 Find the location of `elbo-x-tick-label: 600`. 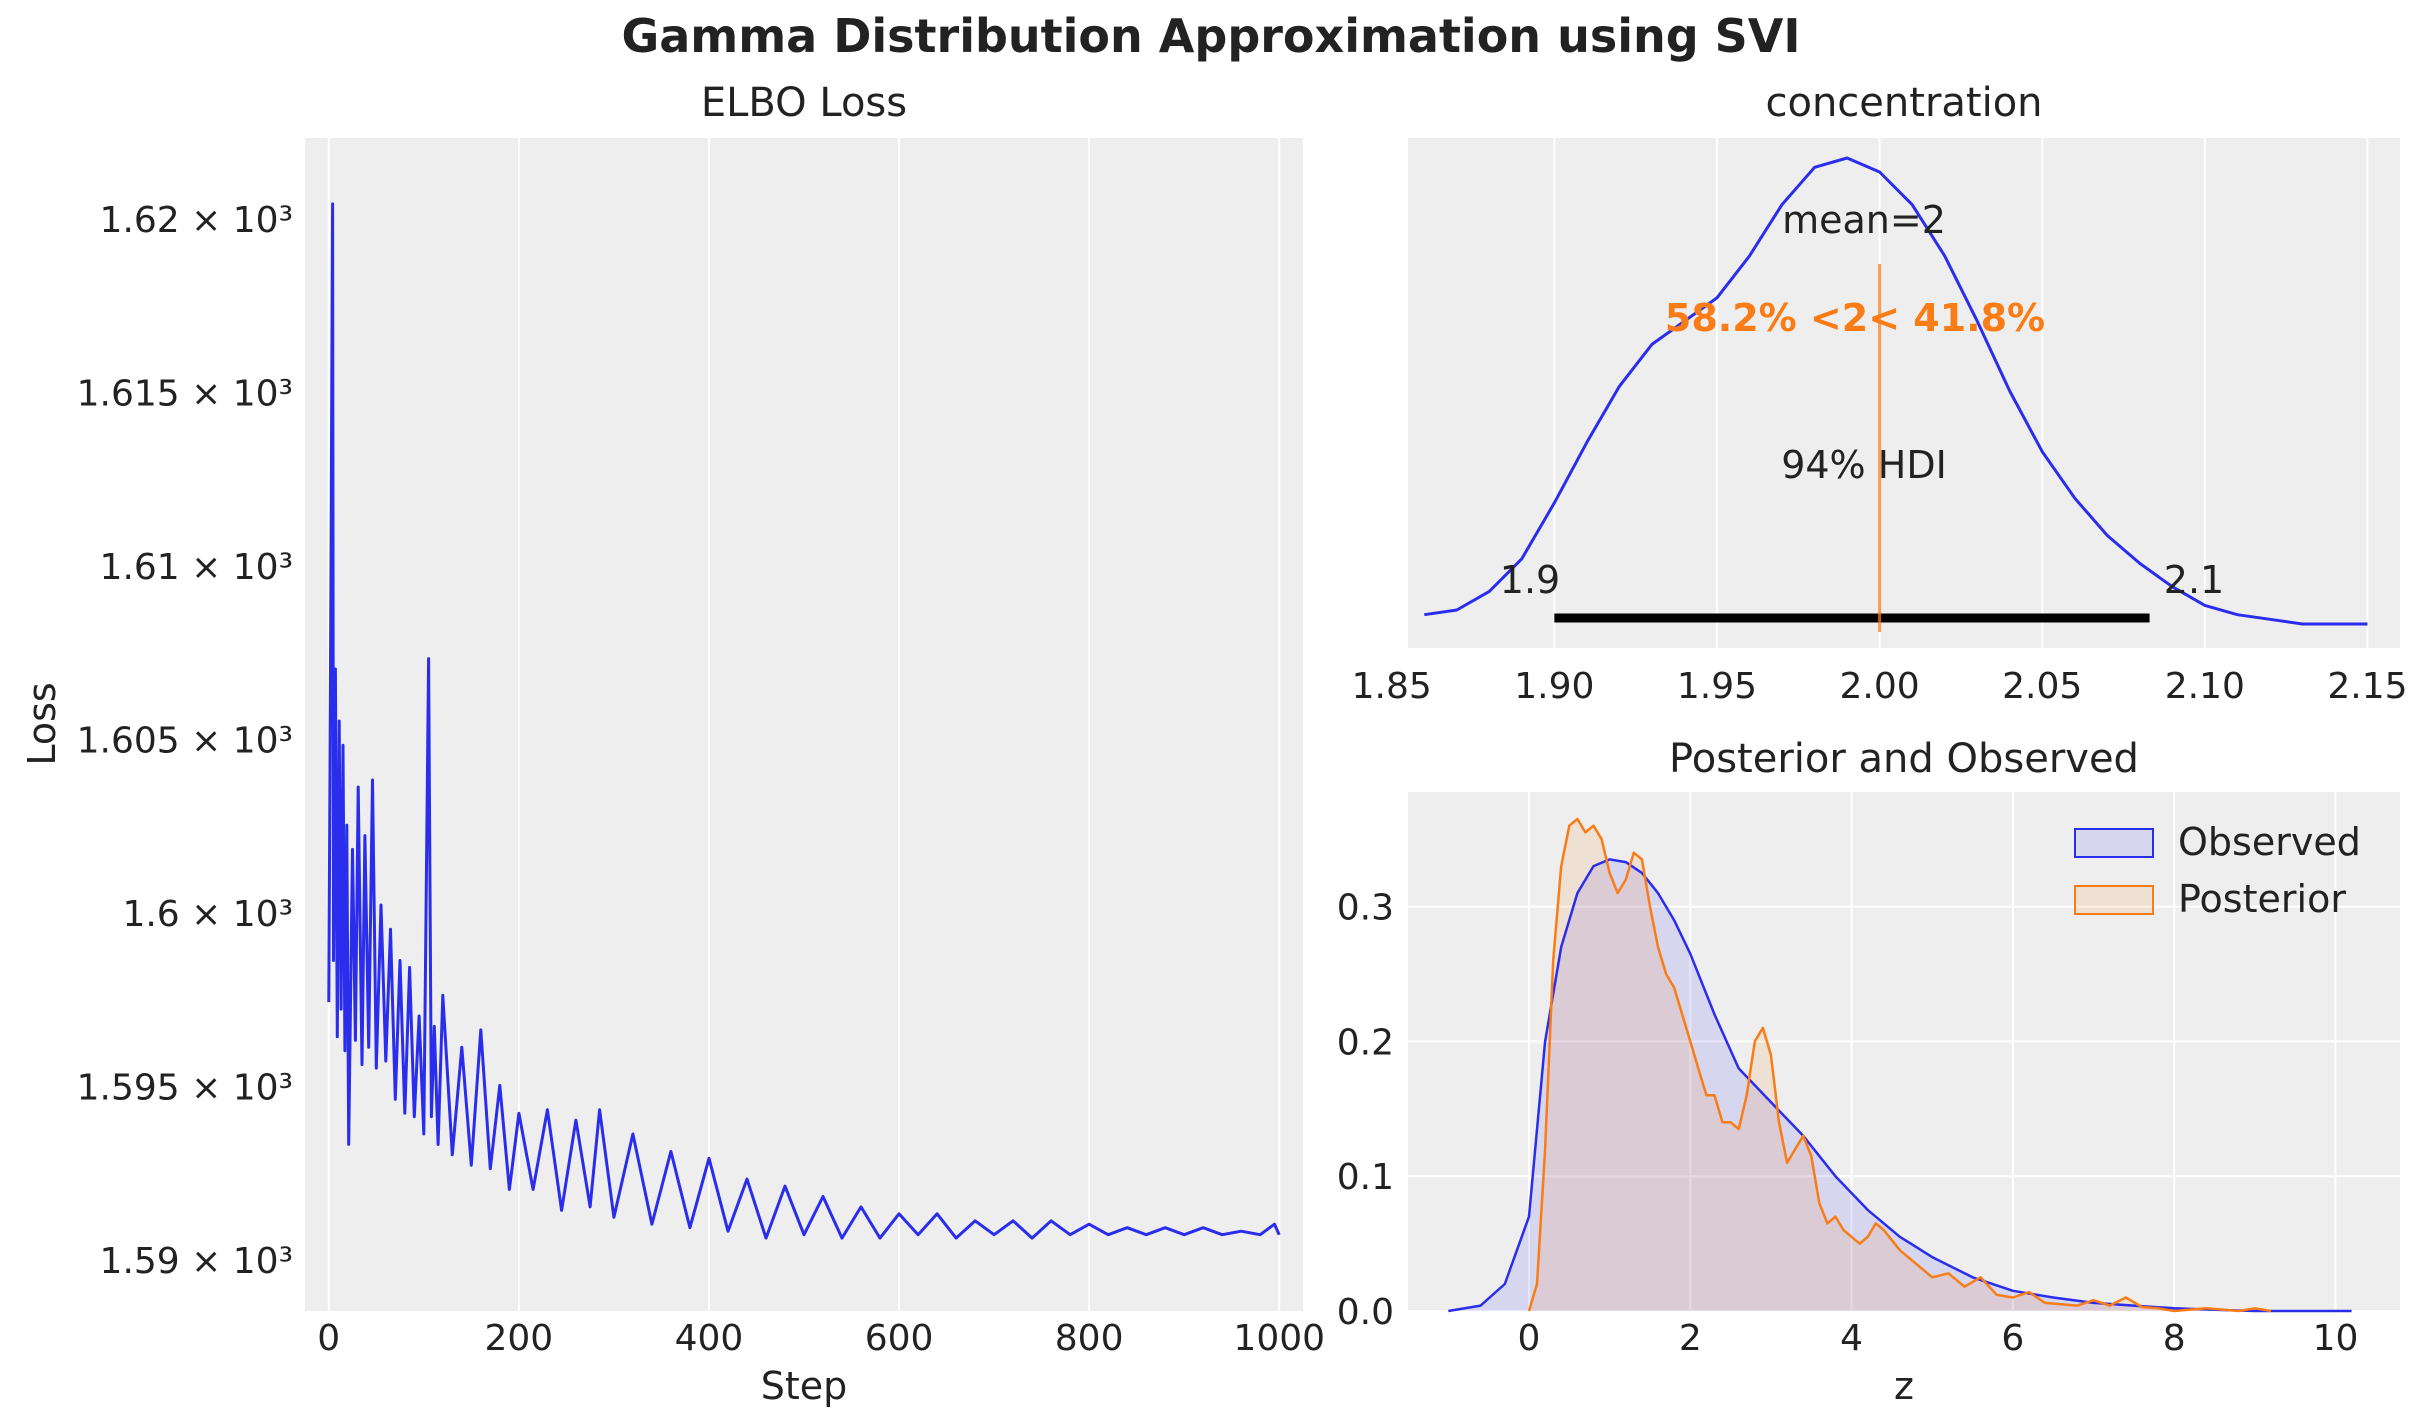

elbo-x-tick-label: 600 is located at coordinates (899, 1338).